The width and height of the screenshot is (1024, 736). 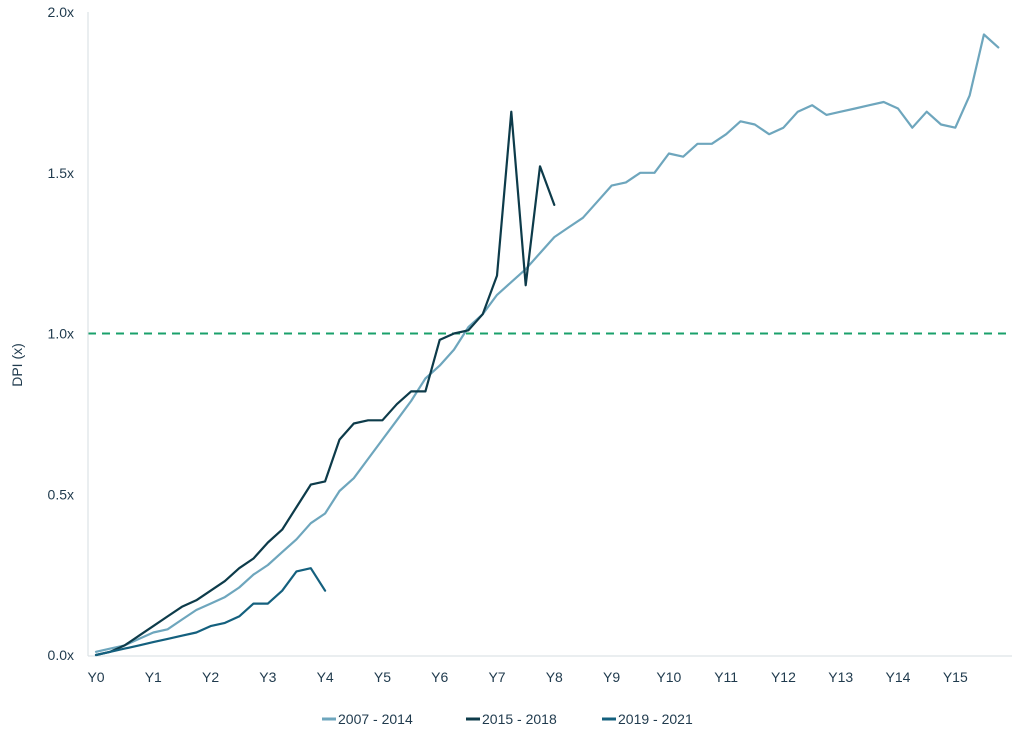 What do you see at coordinates (655, 719) in the screenshot?
I see `legend-label: 2019 - 2021` at bounding box center [655, 719].